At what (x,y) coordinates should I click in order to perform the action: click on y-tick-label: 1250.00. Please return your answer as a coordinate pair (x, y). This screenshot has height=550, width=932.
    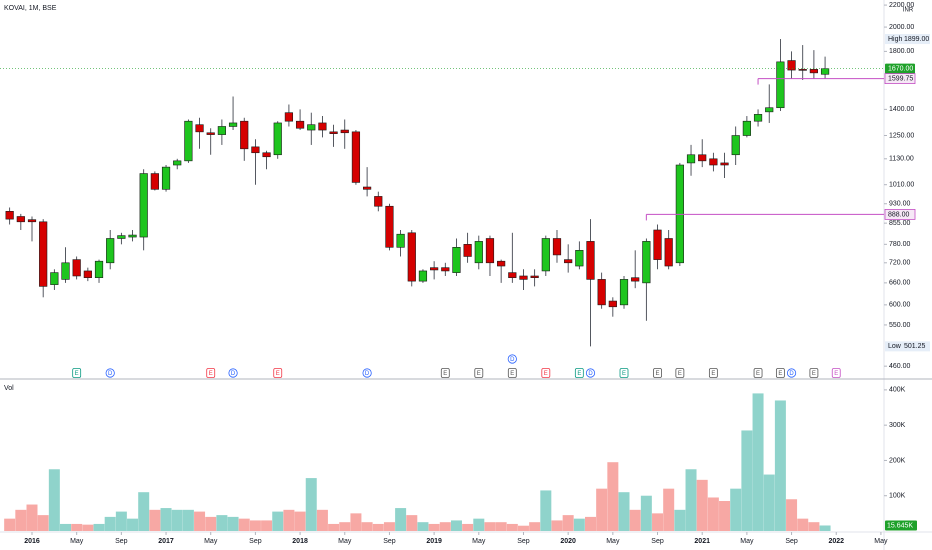
    Looking at the image, I should click on (901, 135).